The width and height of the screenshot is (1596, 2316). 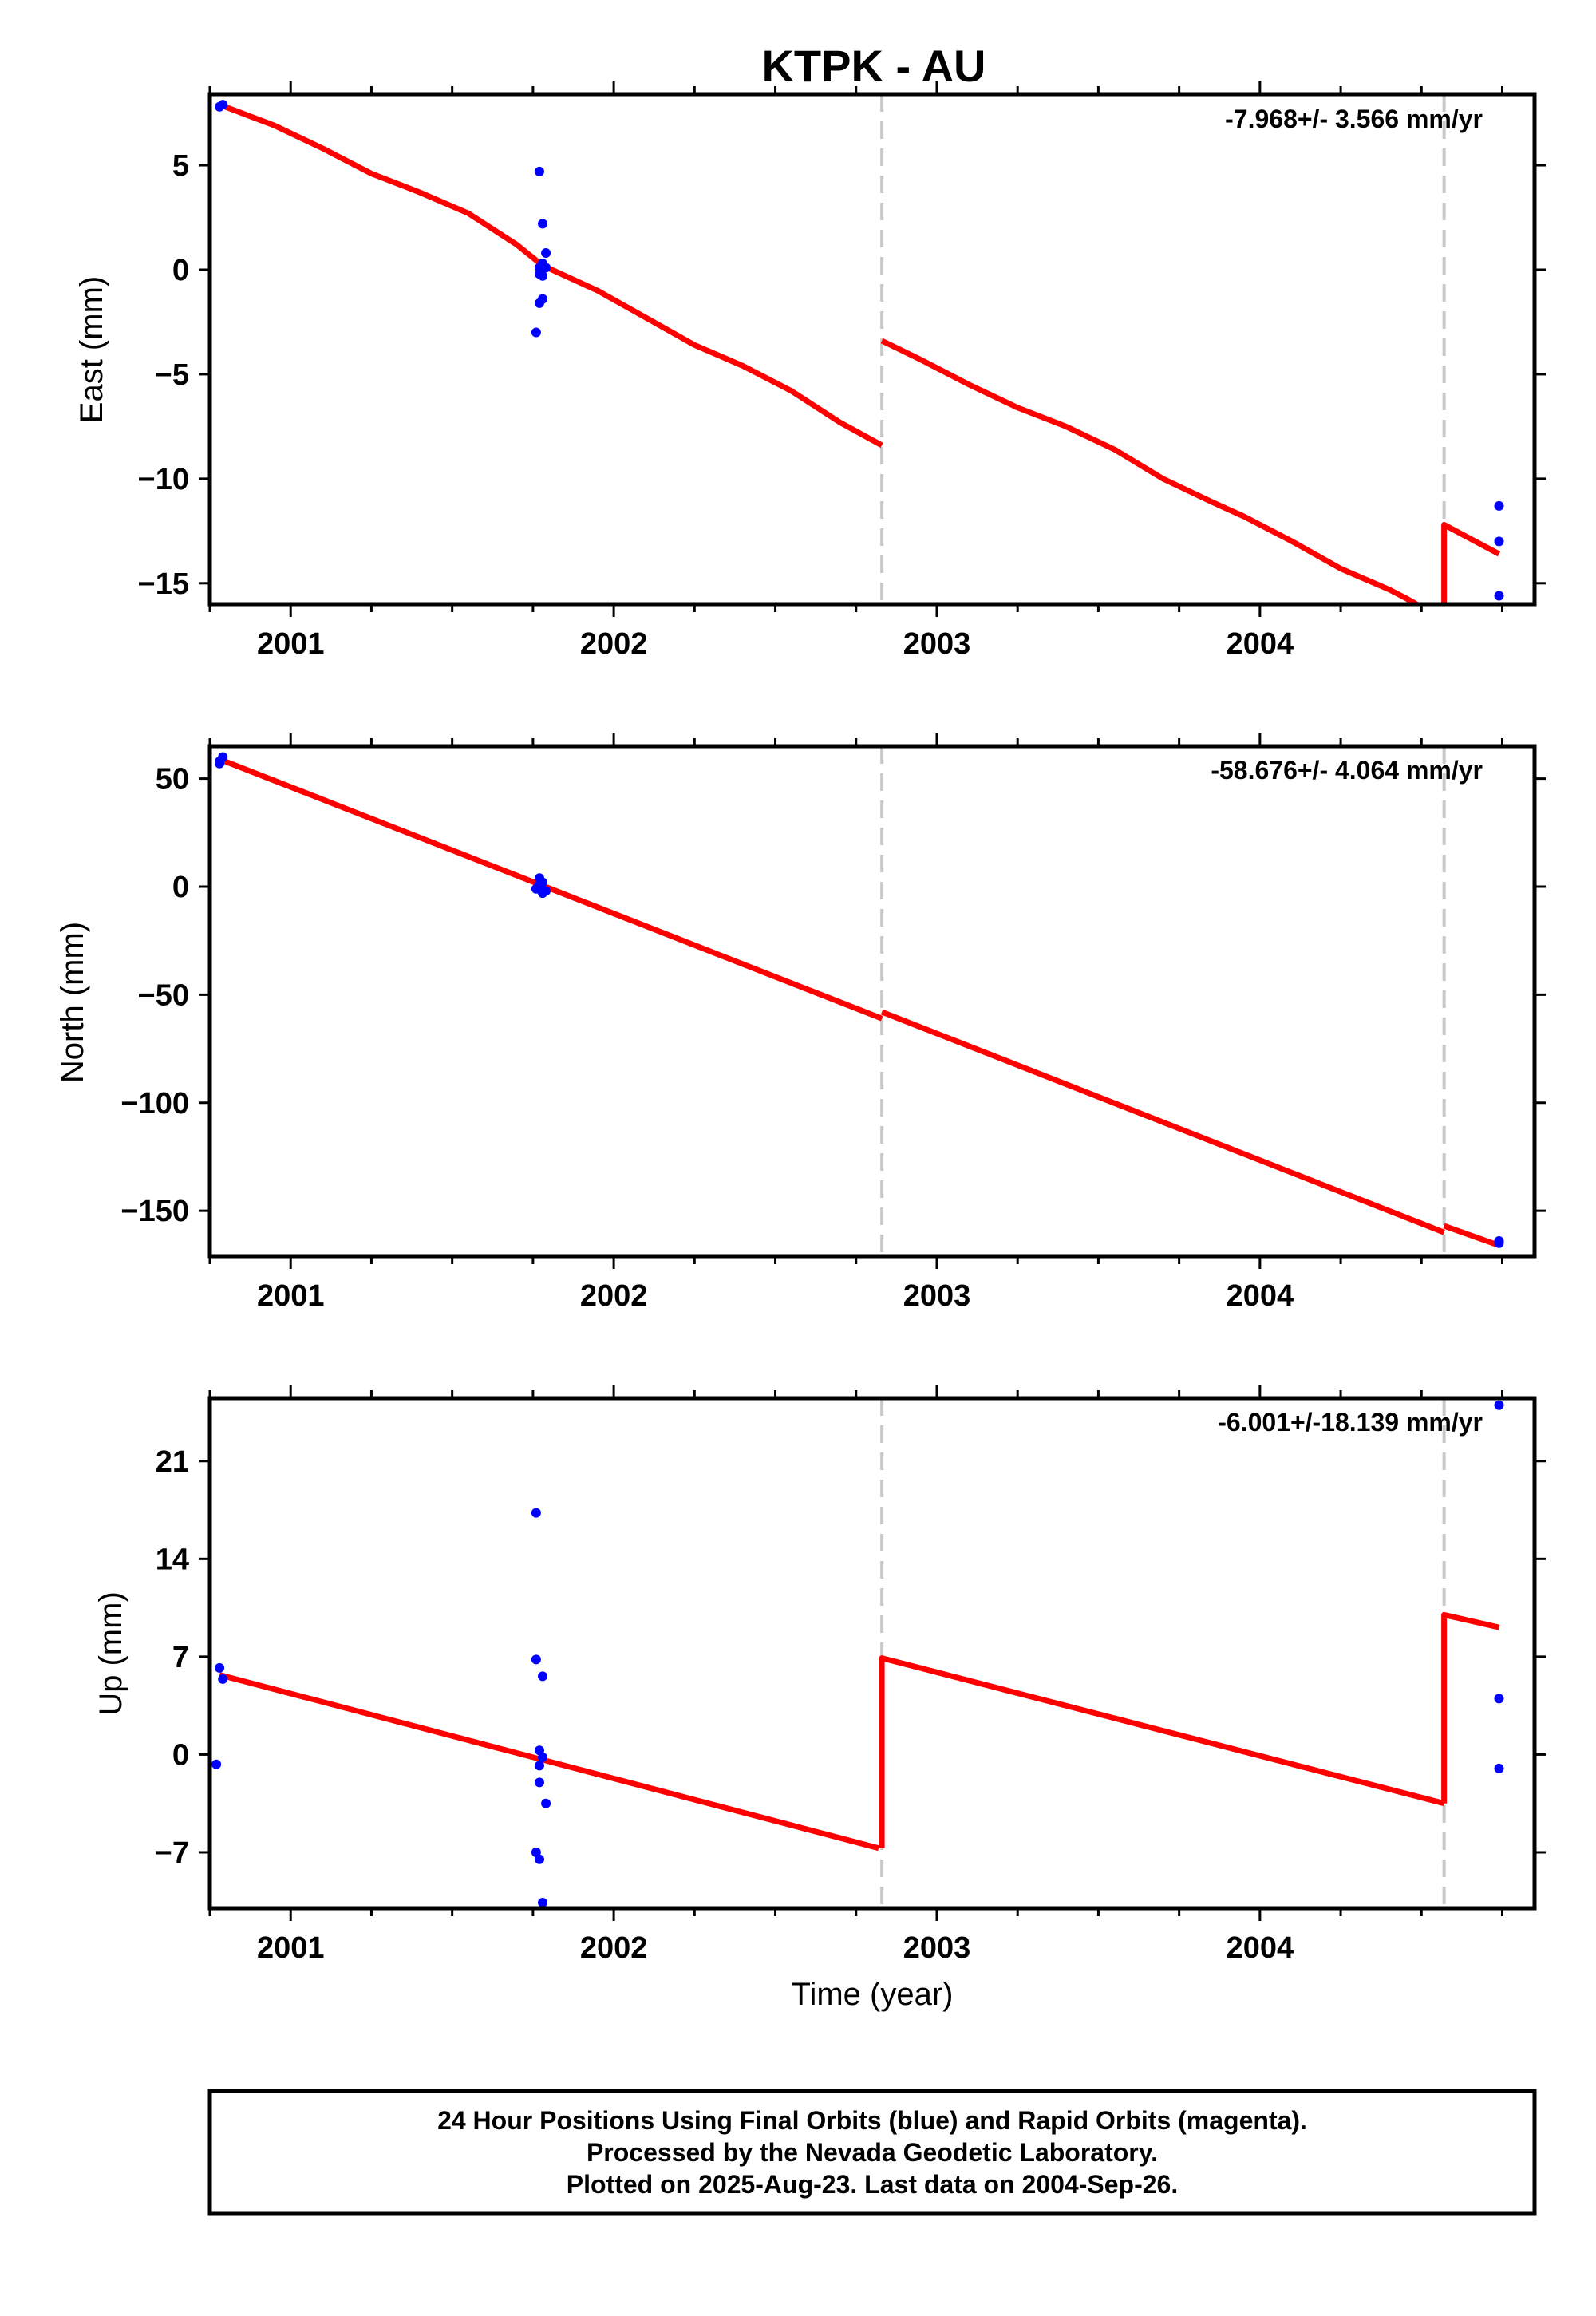 What do you see at coordinates (163, 584) in the screenshot?
I see `y-tick-label-east: −15` at bounding box center [163, 584].